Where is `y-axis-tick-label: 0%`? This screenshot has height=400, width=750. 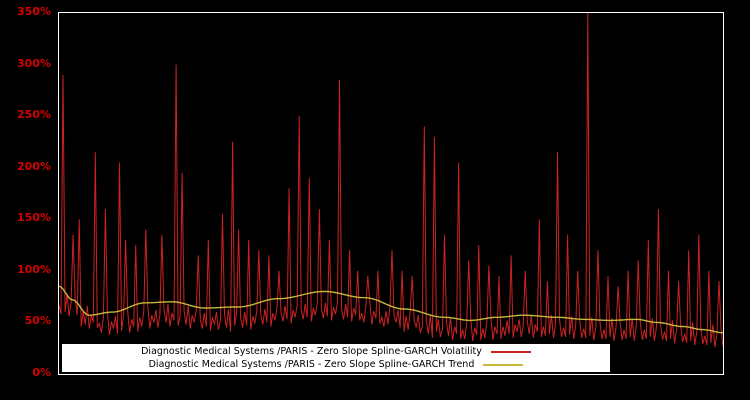
y-axis-tick-label: 0% is located at coordinates (41, 372).